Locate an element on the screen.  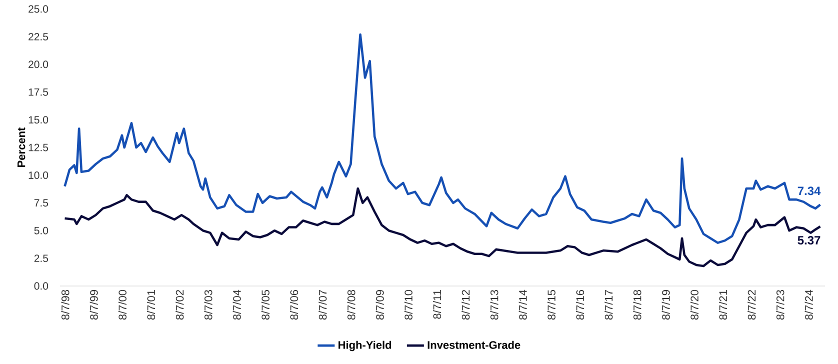
y-tick-label: 17.5 is located at coordinates (38, 92).